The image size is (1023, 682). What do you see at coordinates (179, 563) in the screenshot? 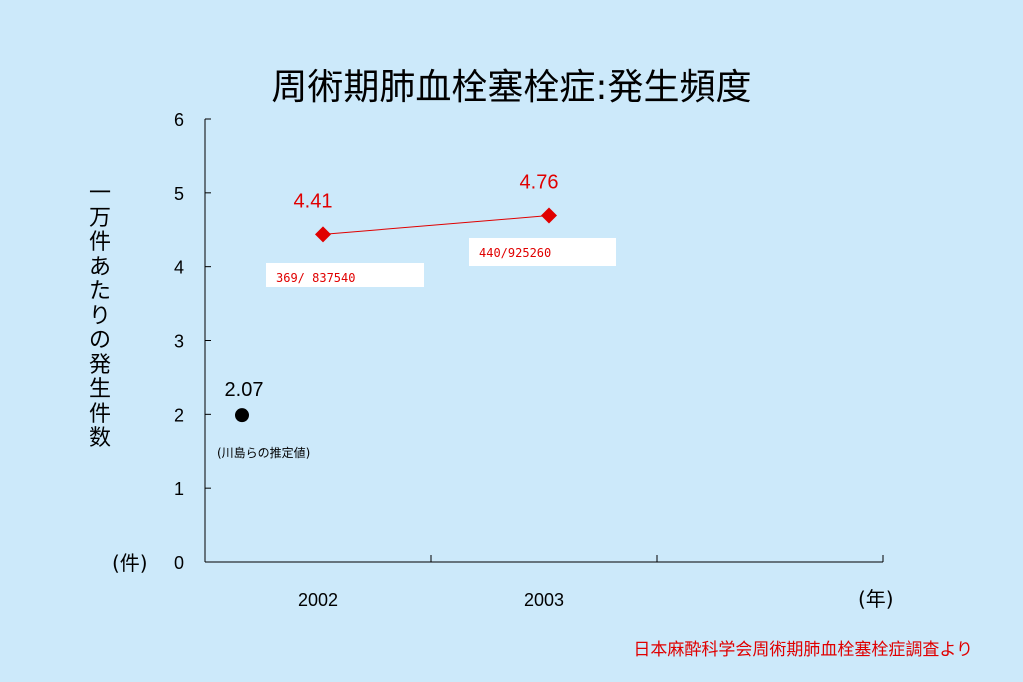
I see `y-tick-label: 0` at bounding box center [179, 563].